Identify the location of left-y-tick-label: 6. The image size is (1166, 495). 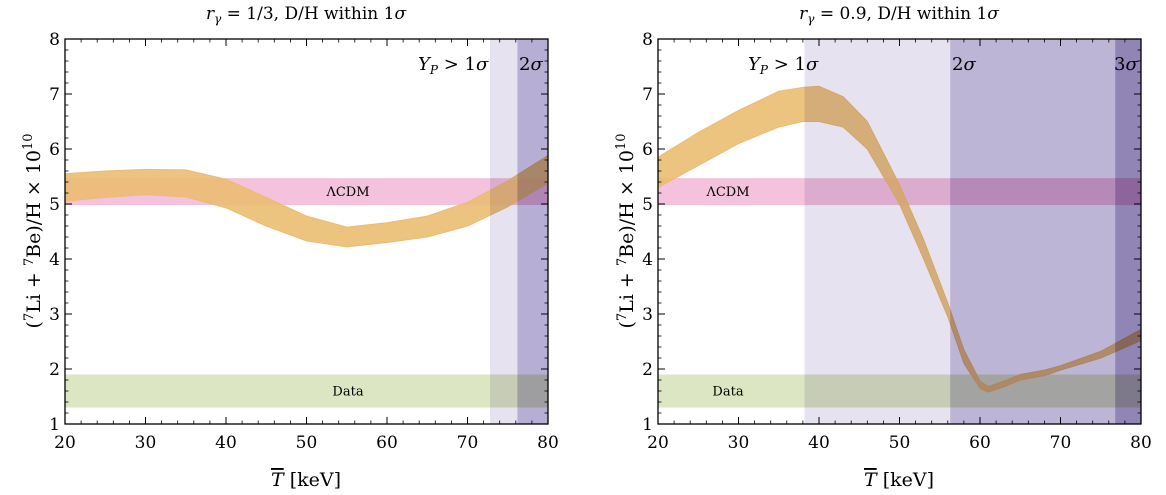
(54, 150).